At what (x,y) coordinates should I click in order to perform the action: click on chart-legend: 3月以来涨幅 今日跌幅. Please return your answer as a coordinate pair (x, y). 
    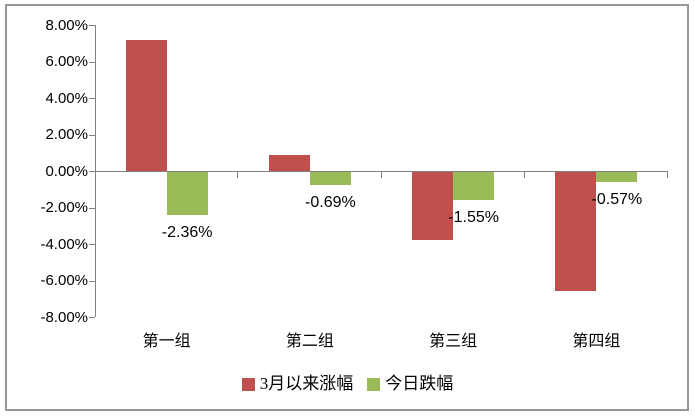
    Looking at the image, I should click on (347, 384).